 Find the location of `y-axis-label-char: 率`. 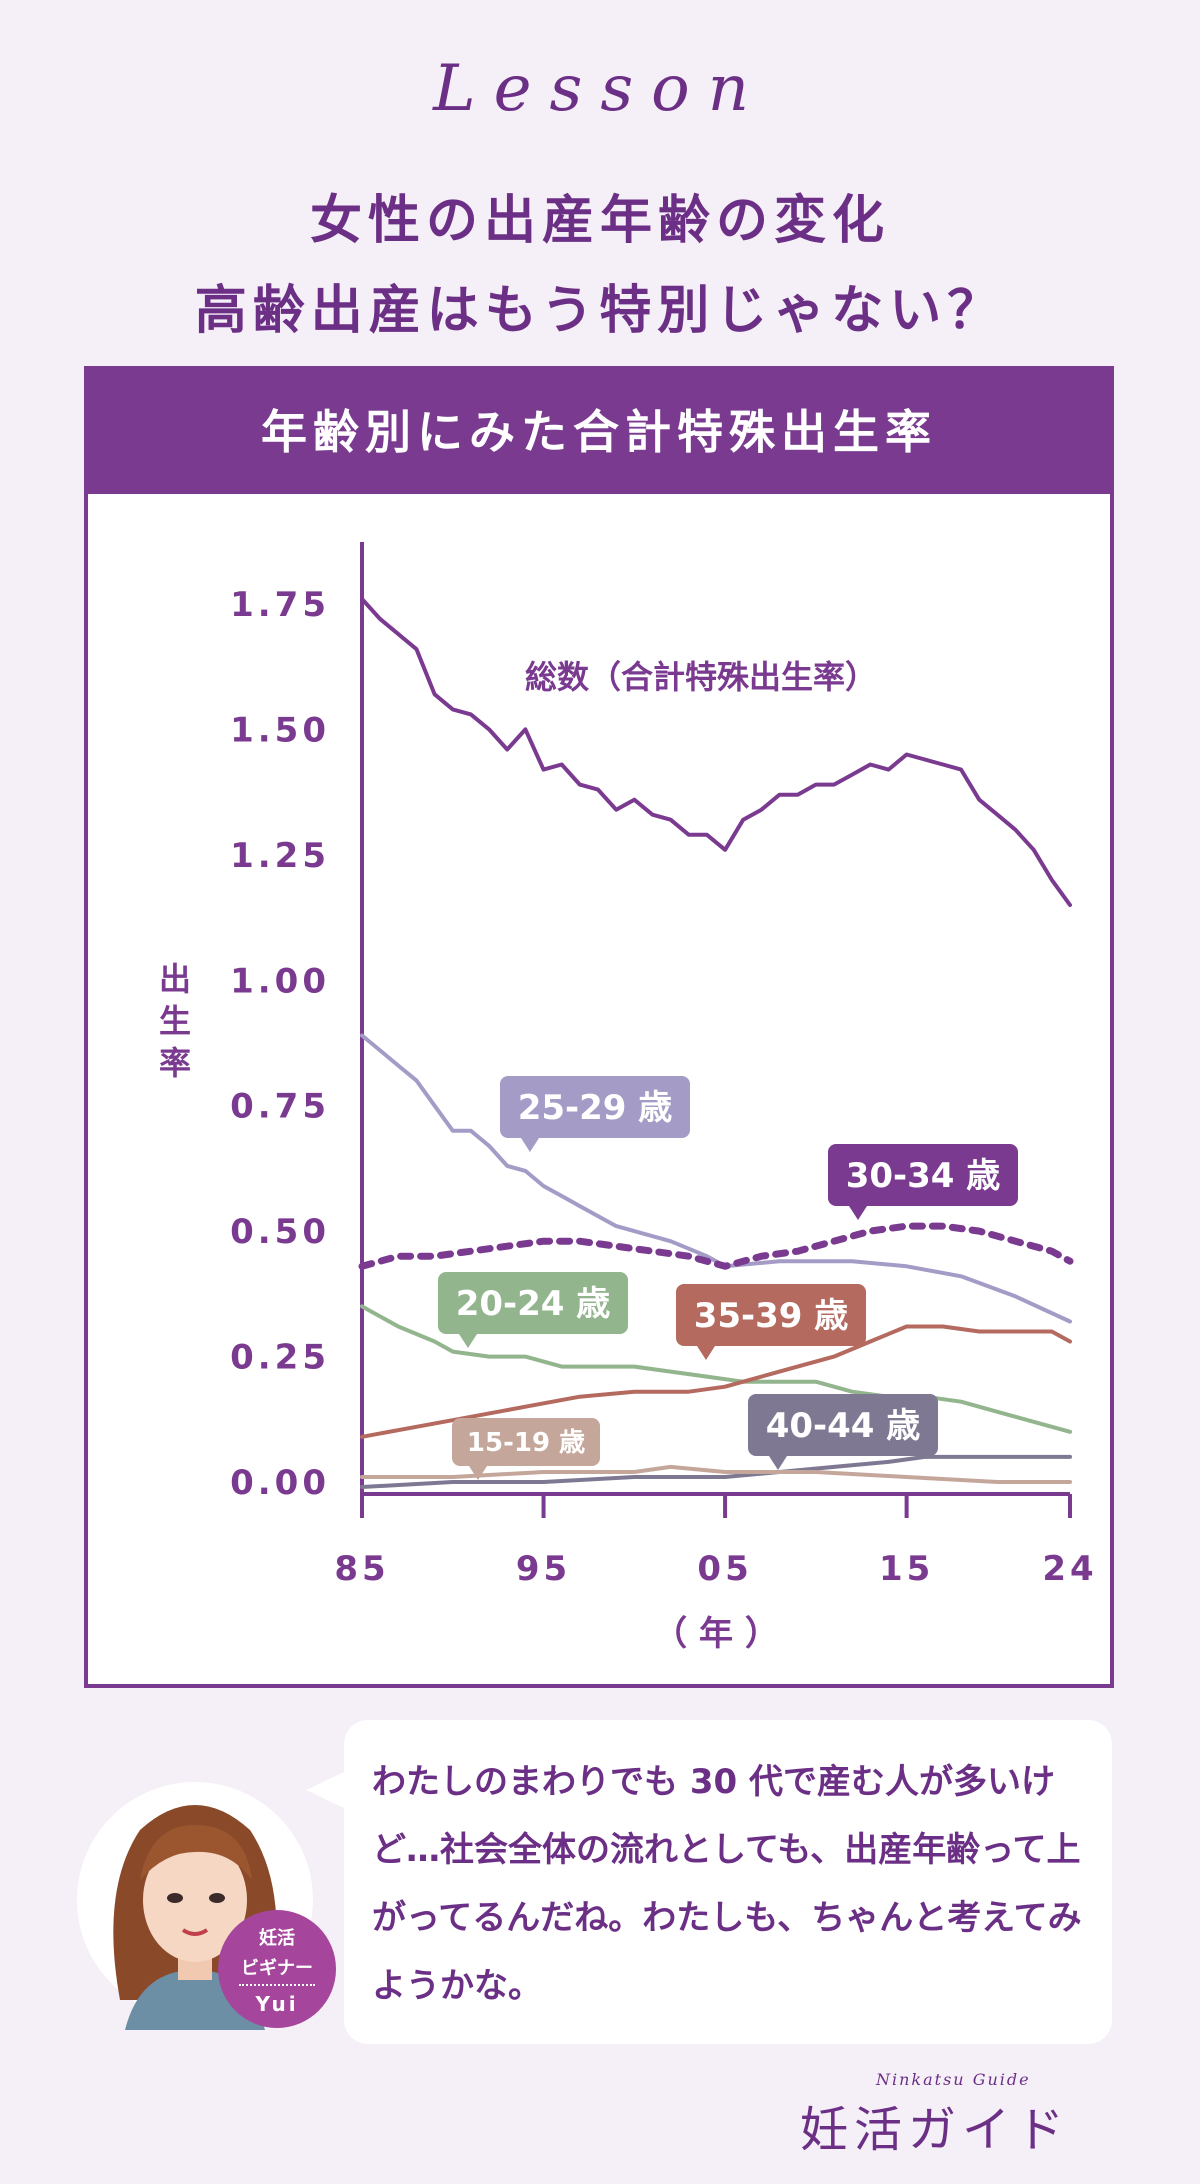

y-axis-label-char: 率 is located at coordinates (174, 1063).